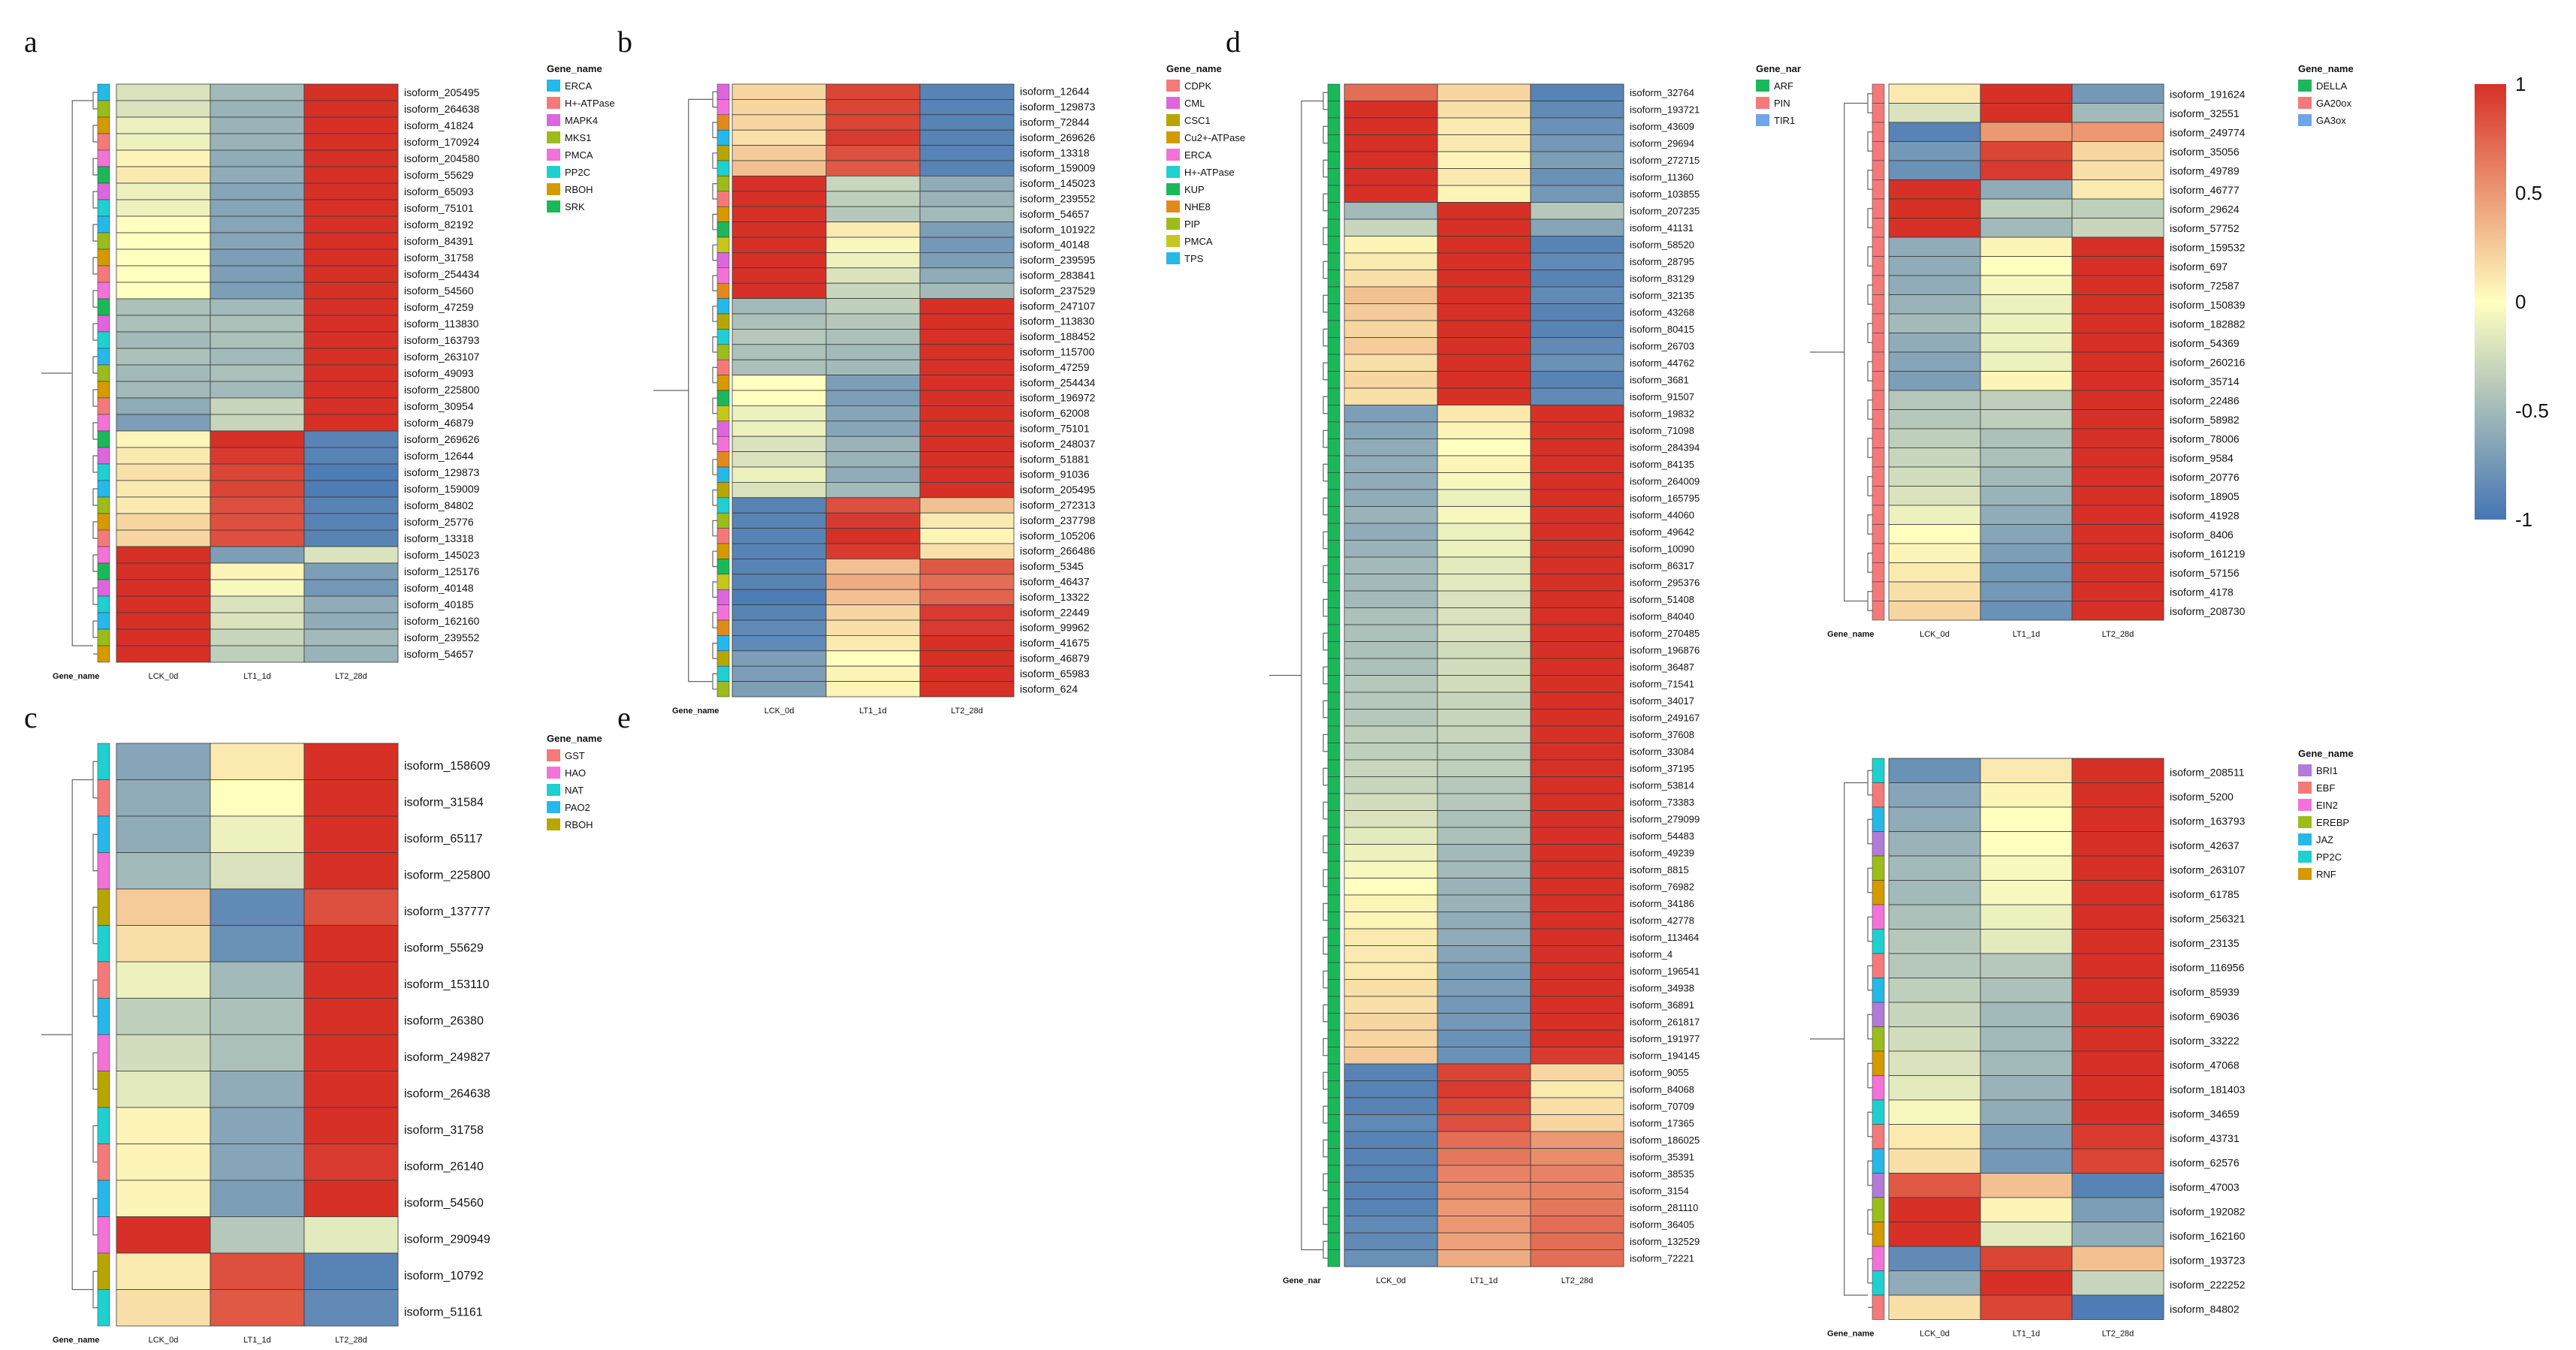 The image size is (2576, 1350). What do you see at coordinates (2205, 152) in the screenshot?
I see `row-label: isoform_35056` at bounding box center [2205, 152].